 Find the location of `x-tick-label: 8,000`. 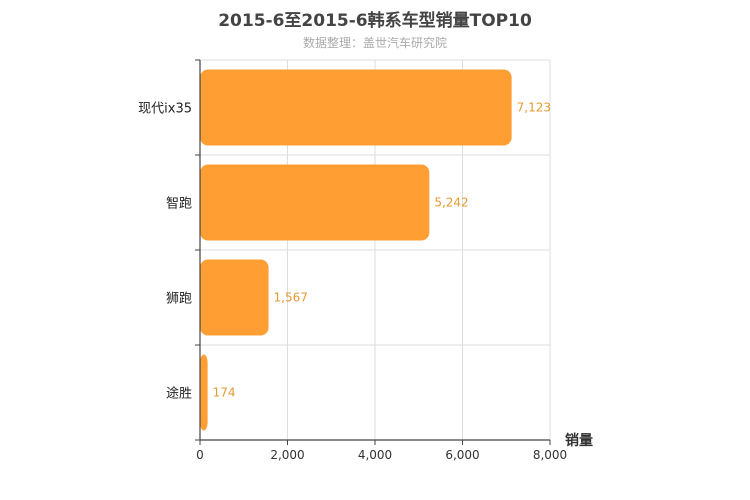

x-tick-label: 8,000 is located at coordinates (550, 455).